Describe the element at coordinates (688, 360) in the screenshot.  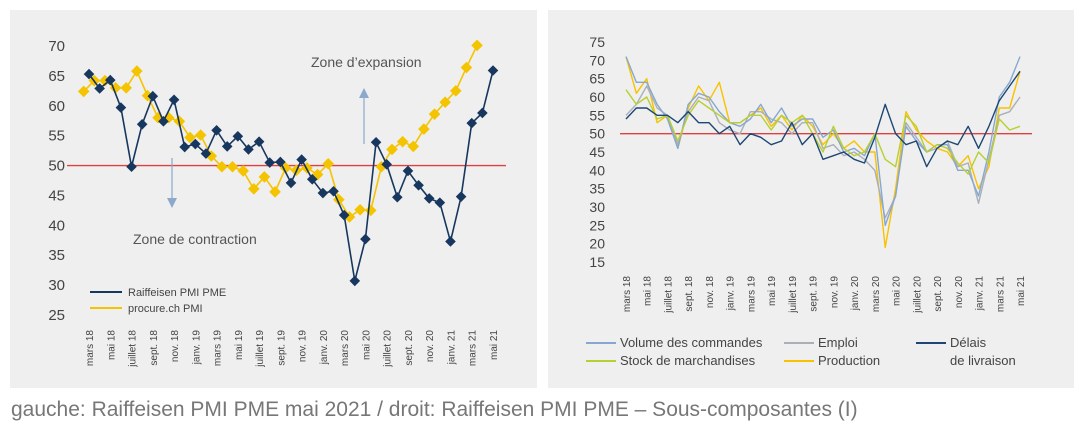
I see `right-legend-label-stock: Stock de marchandises` at that location.